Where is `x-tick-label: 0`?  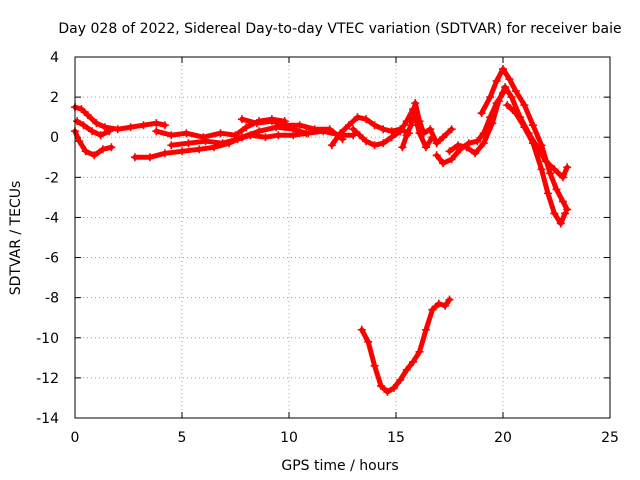
x-tick-label: 0 is located at coordinates (75, 438).